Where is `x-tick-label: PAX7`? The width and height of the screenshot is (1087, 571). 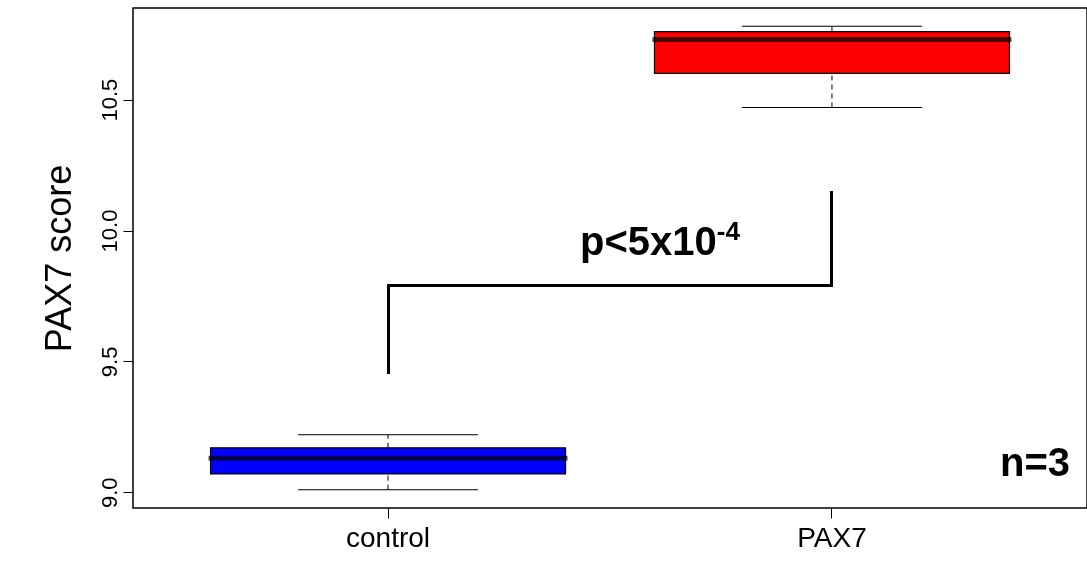 x-tick-label: PAX7 is located at coordinates (832, 537).